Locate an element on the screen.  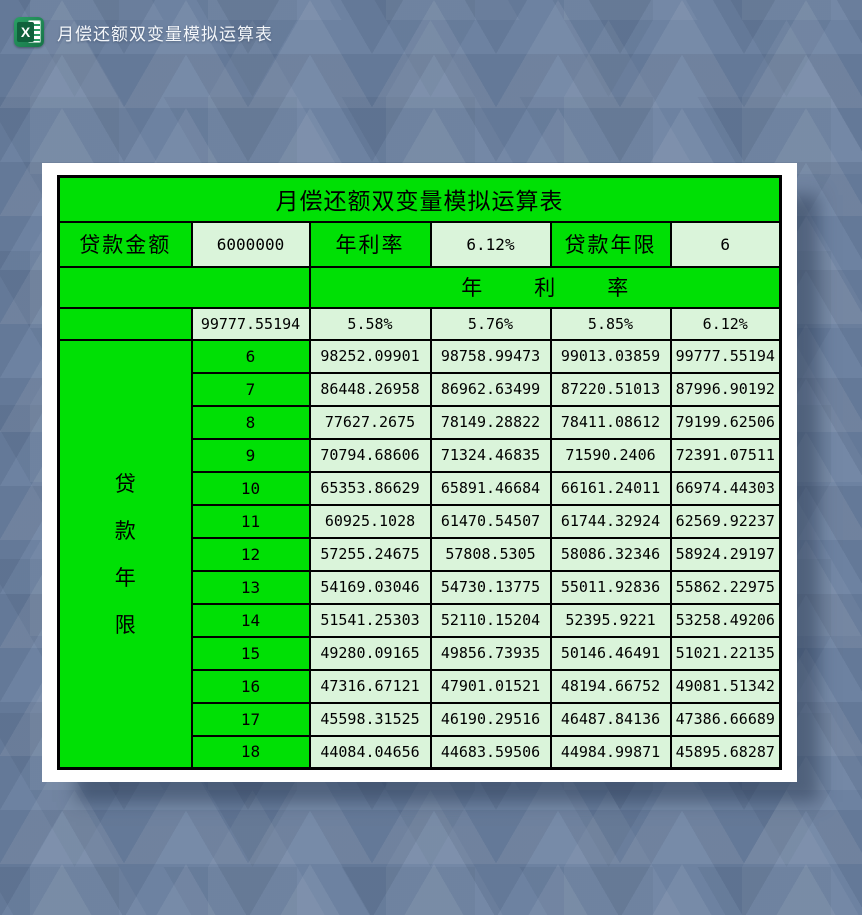
rate-column-header-cell: 5.58% is located at coordinates (370, 323).